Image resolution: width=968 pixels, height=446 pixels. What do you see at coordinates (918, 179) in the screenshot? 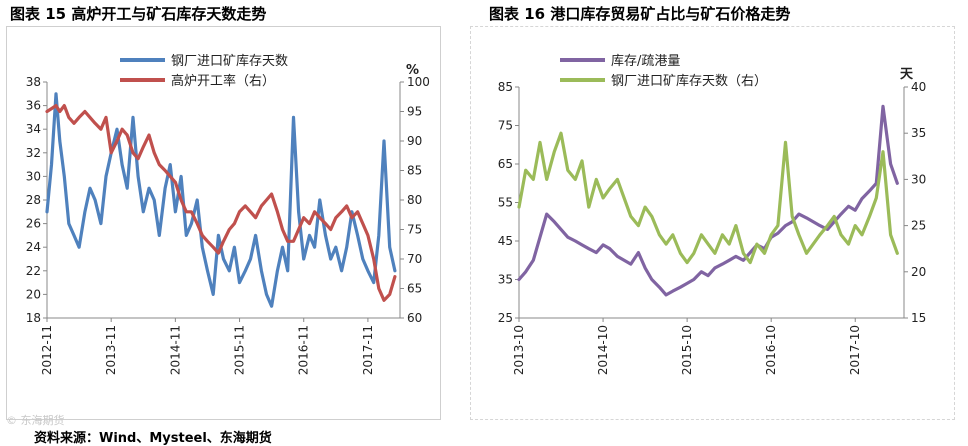
I see `y-right-tick-label: 30` at bounding box center [918, 179].